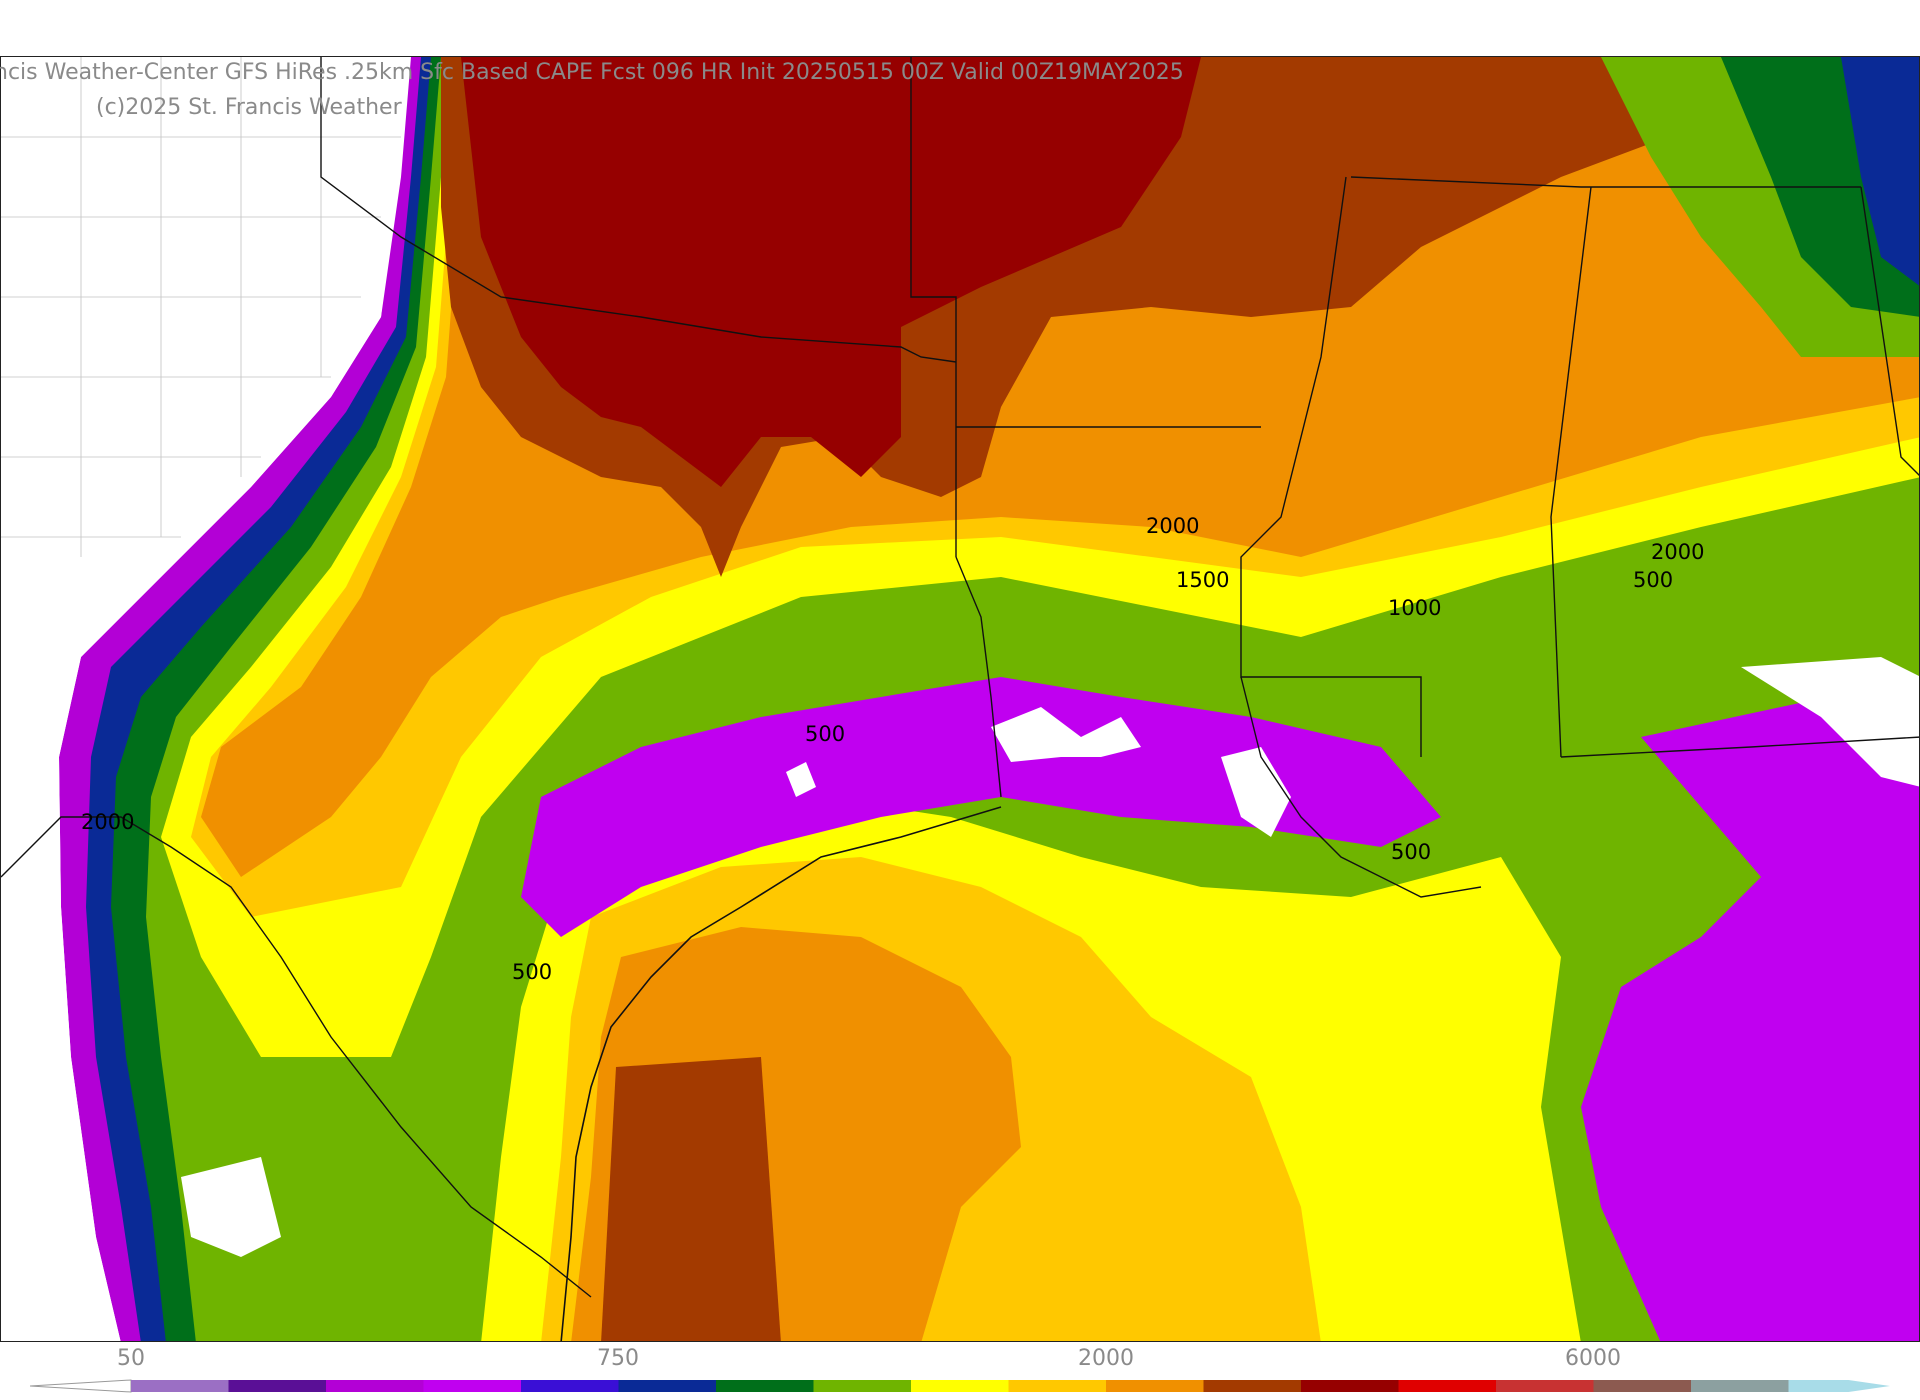 The height and width of the screenshot is (1400, 1920). I want to click on contour-label-1500: 1500, so click(1202, 580).